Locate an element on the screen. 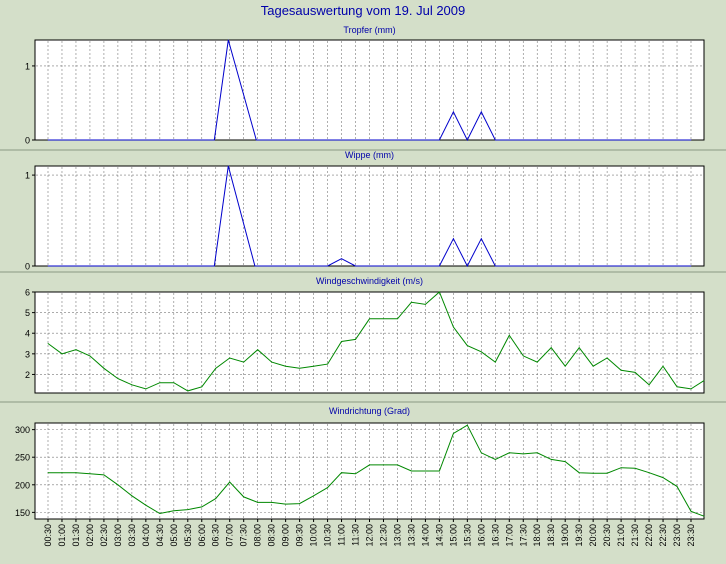 This screenshot has height=564, width=726. x-tick-label: 06:00 is located at coordinates (202, 535).